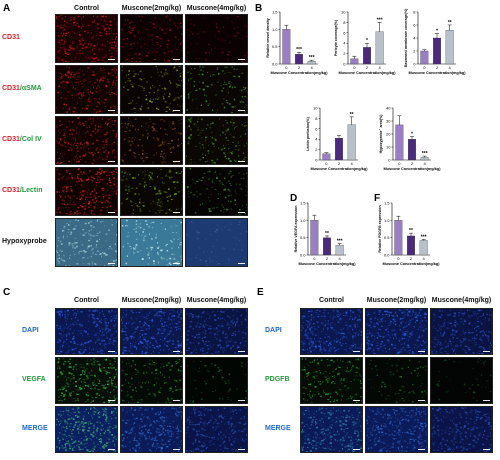 The width and height of the screenshot is (500, 460). I want to click on row-label: PDGFB, so click(277, 379).